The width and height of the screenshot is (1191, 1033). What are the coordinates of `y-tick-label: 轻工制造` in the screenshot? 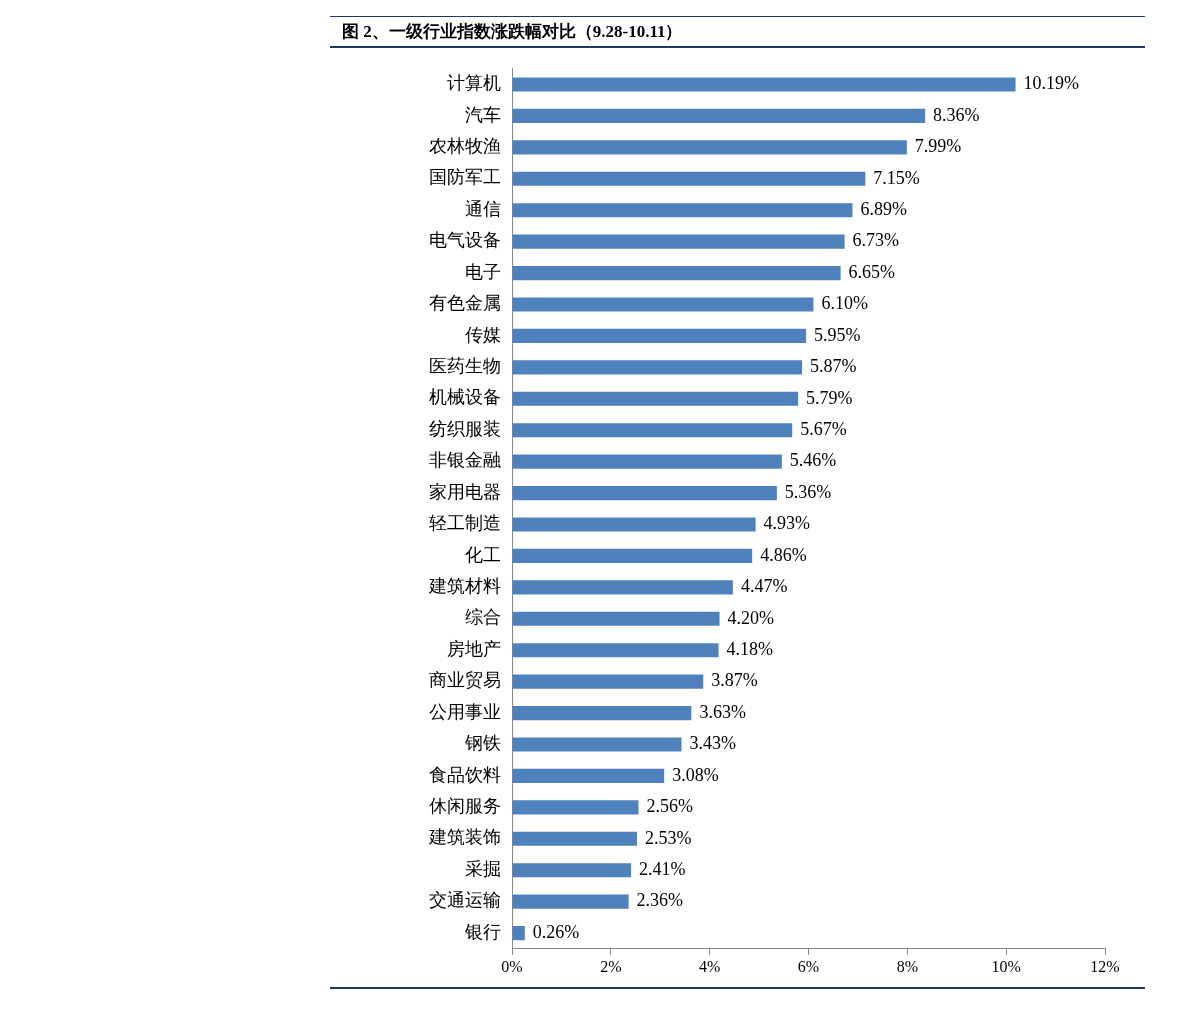 It's located at (465, 523).